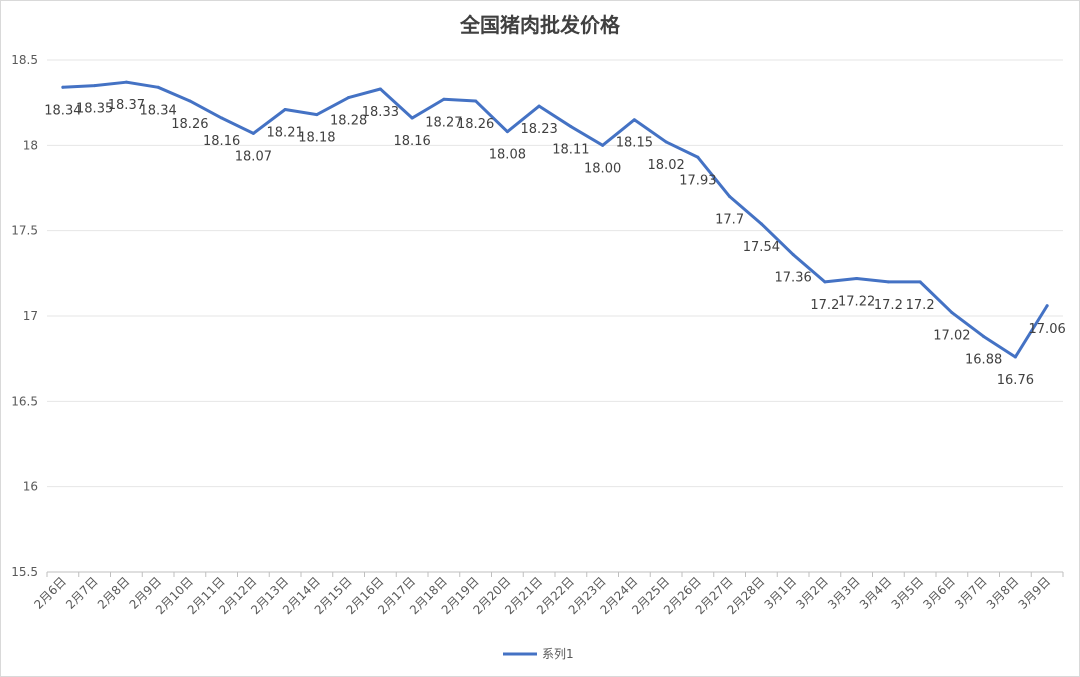 This screenshot has width=1080, height=677. I want to click on data-label: 16.88, so click(983, 359).